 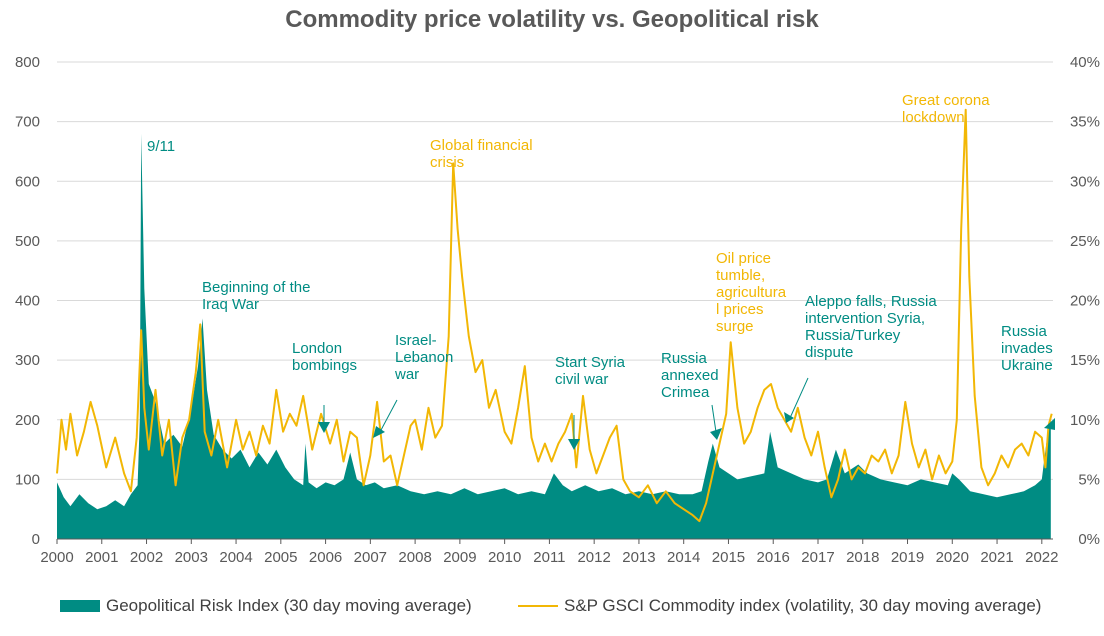 I want to click on x-tick-label: 2020, so click(x=952, y=557).